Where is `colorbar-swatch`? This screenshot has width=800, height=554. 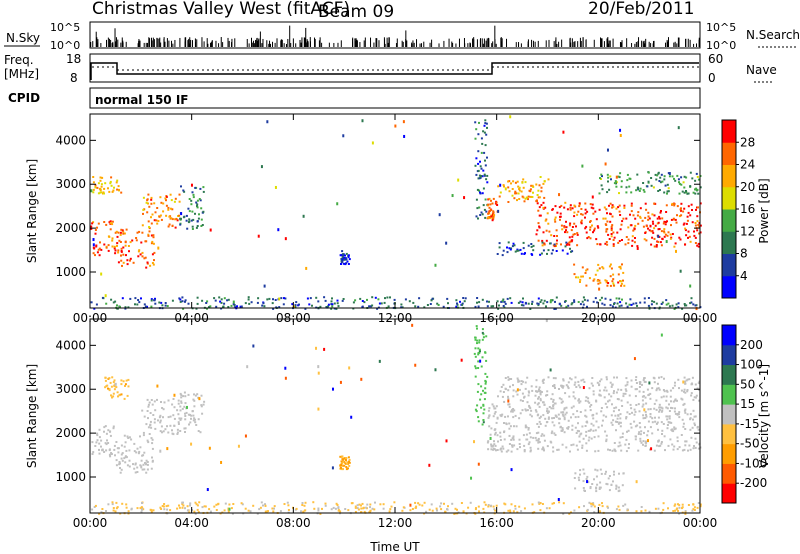
colorbar-swatch is located at coordinates (729, 414).